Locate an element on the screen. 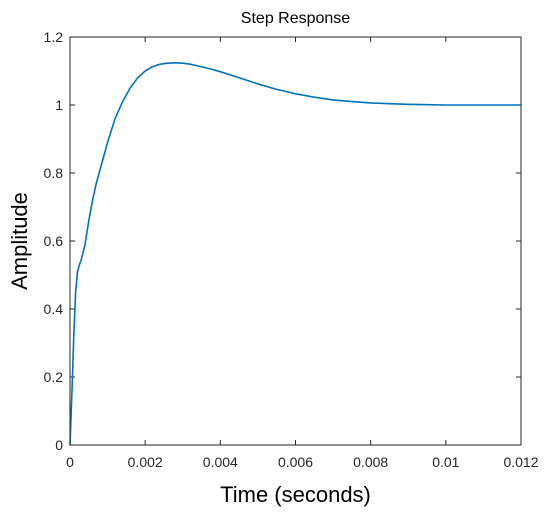 The height and width of the screenshot is (512, 550). x-axis-label: Time (seconds) is located at coordinates (295, 494).